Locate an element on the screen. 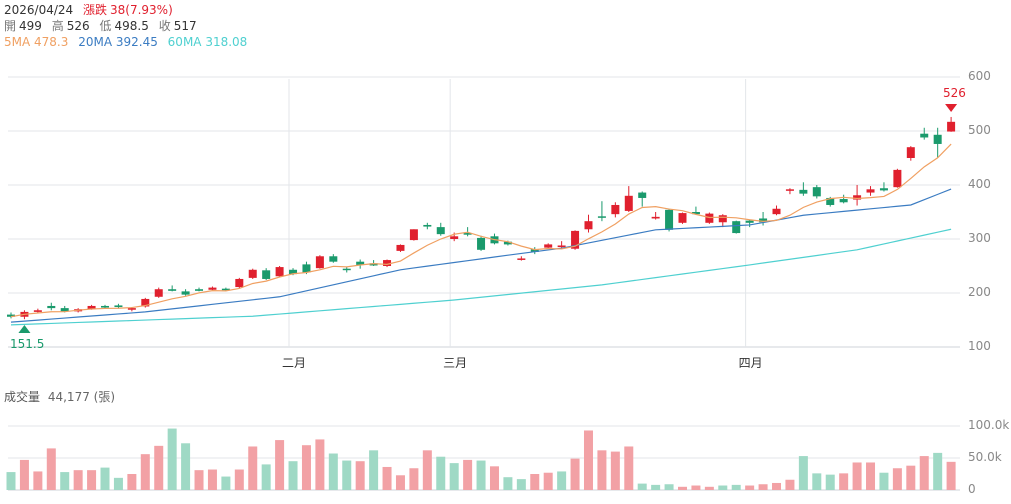 Image resolution: width=1011 pixels, height=504 pixels. volume-title: 成交量 44,177 (張) is located at coordinates (59, 396).